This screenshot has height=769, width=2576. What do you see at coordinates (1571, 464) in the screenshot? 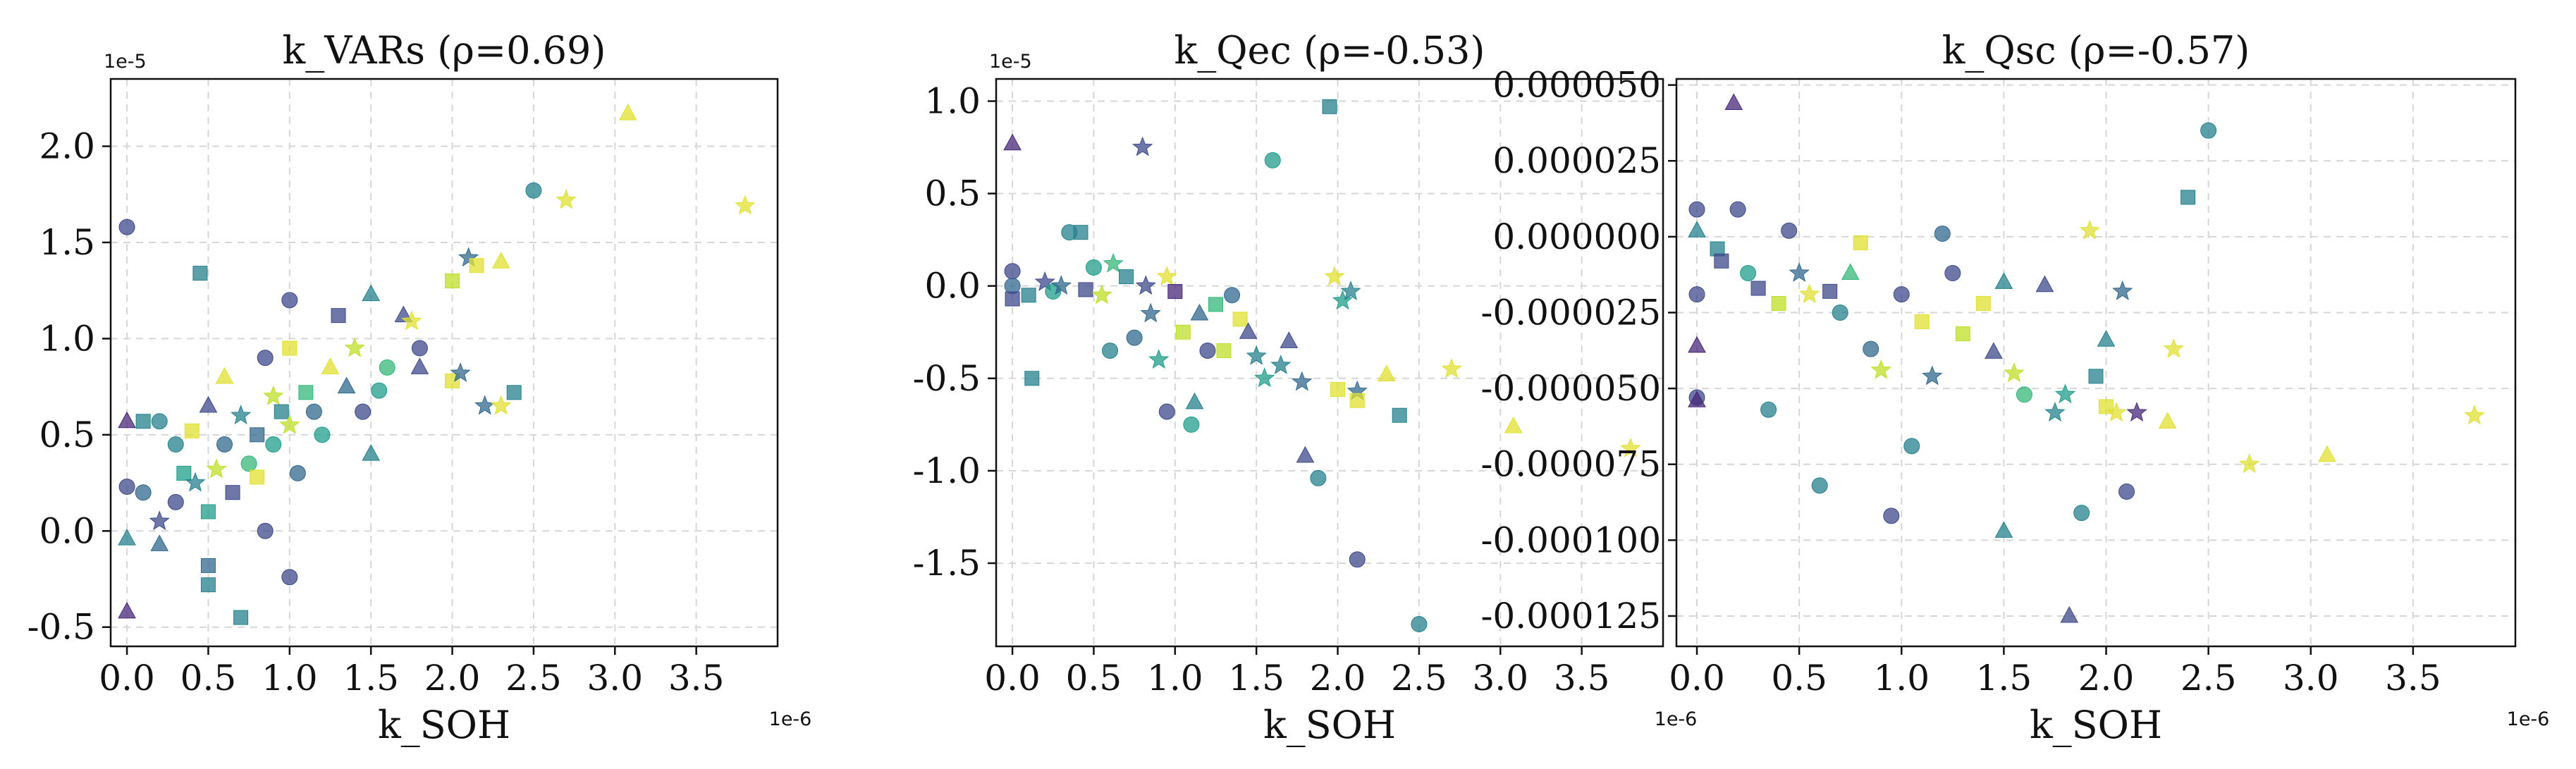
I see `y-tick-label: -0.000075` at bounding box center [1571, 464].